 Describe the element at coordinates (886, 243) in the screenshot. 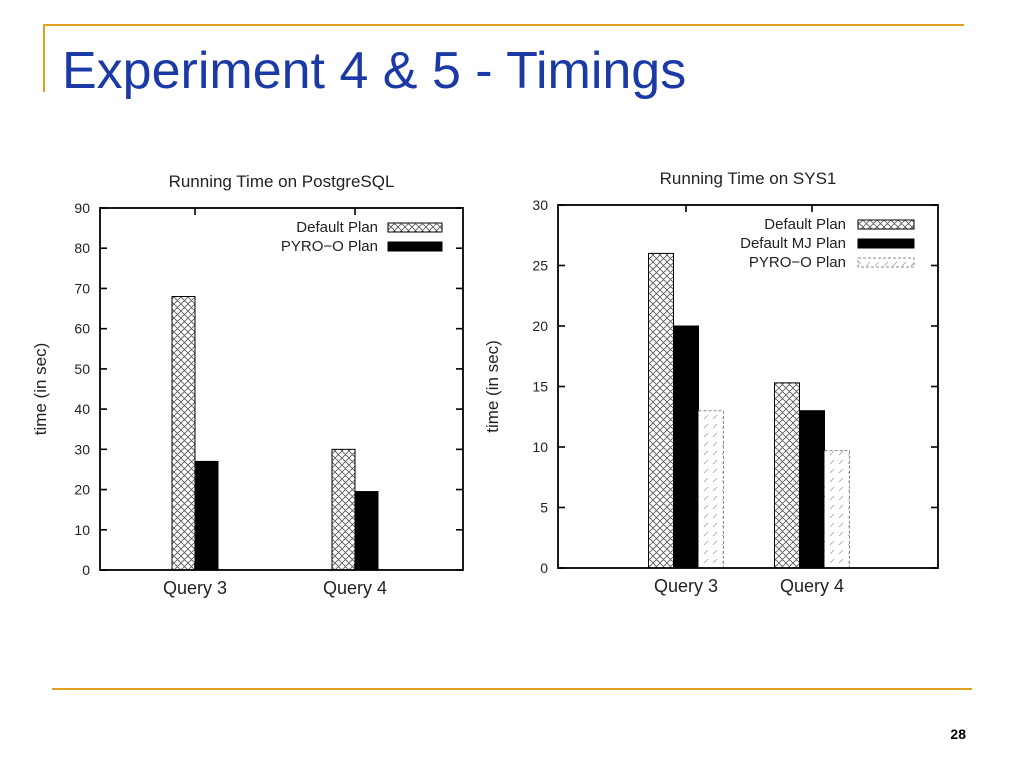

I see `legend-swatch-default-mj-plan` at that location.